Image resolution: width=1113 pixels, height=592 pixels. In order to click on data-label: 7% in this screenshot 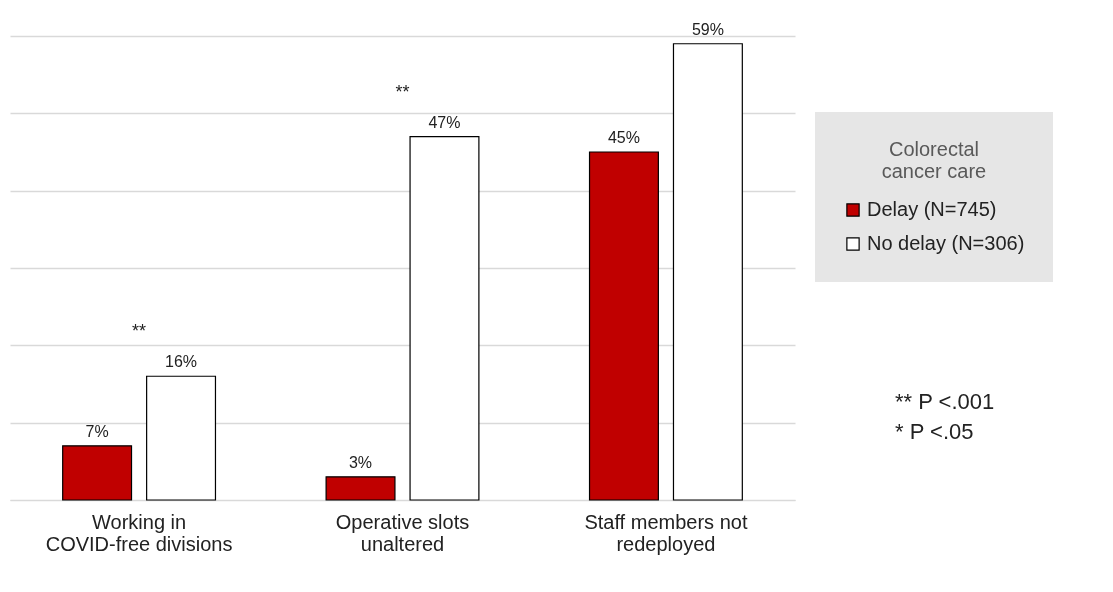, I will do `click(97, 431)`.